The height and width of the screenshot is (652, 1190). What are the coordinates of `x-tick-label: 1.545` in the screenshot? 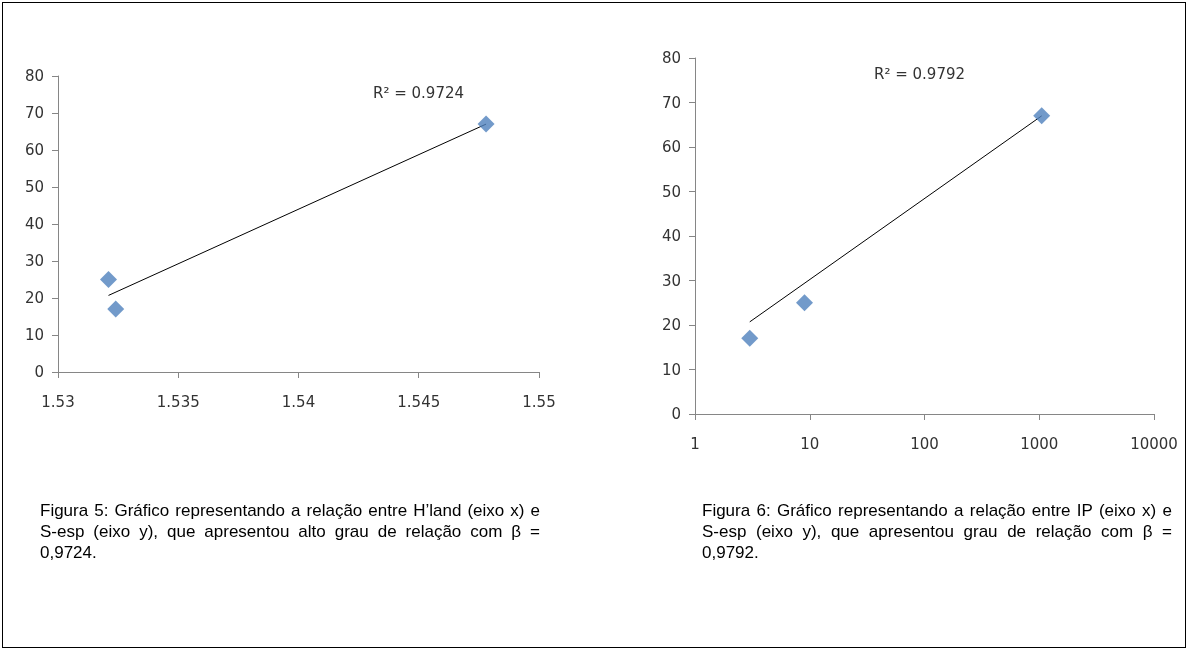 It's located at (419, 401).